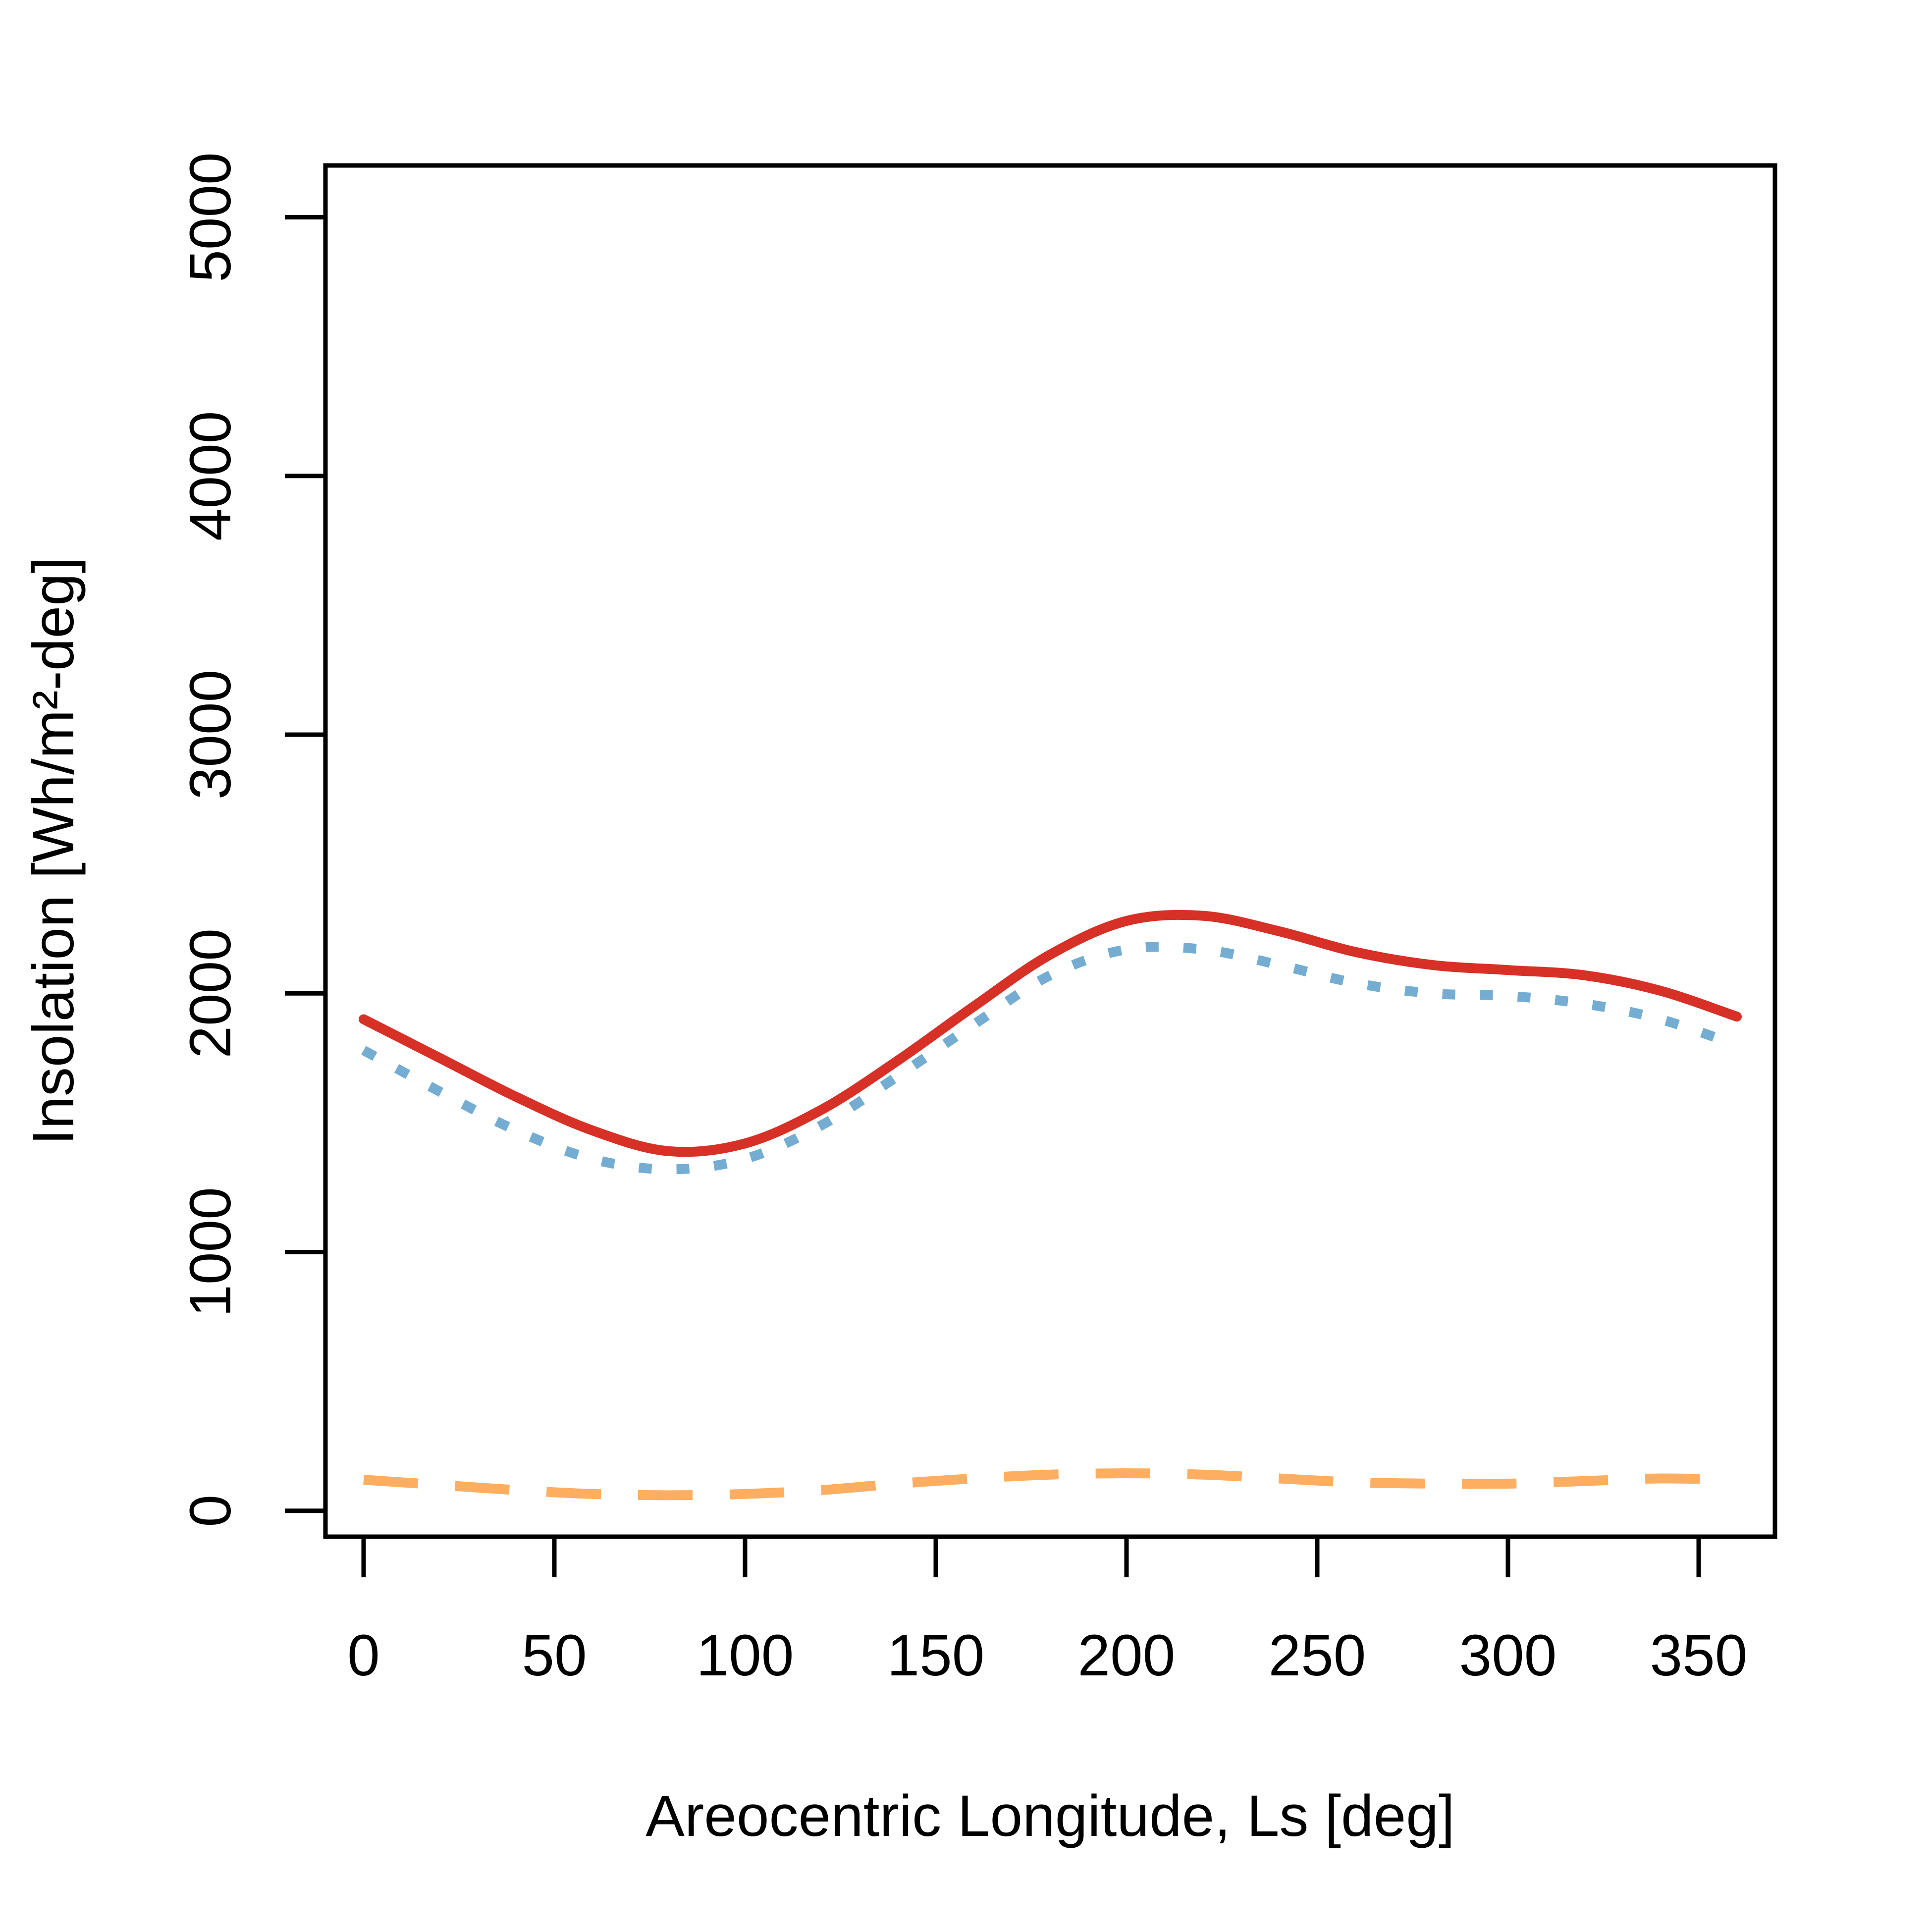 Image resolution: width=1932 pixels, height=1932 pixels. Describe the element at coordinates (211, 993) in the screenshot. I see `y-tick-label: 2000` at that location.